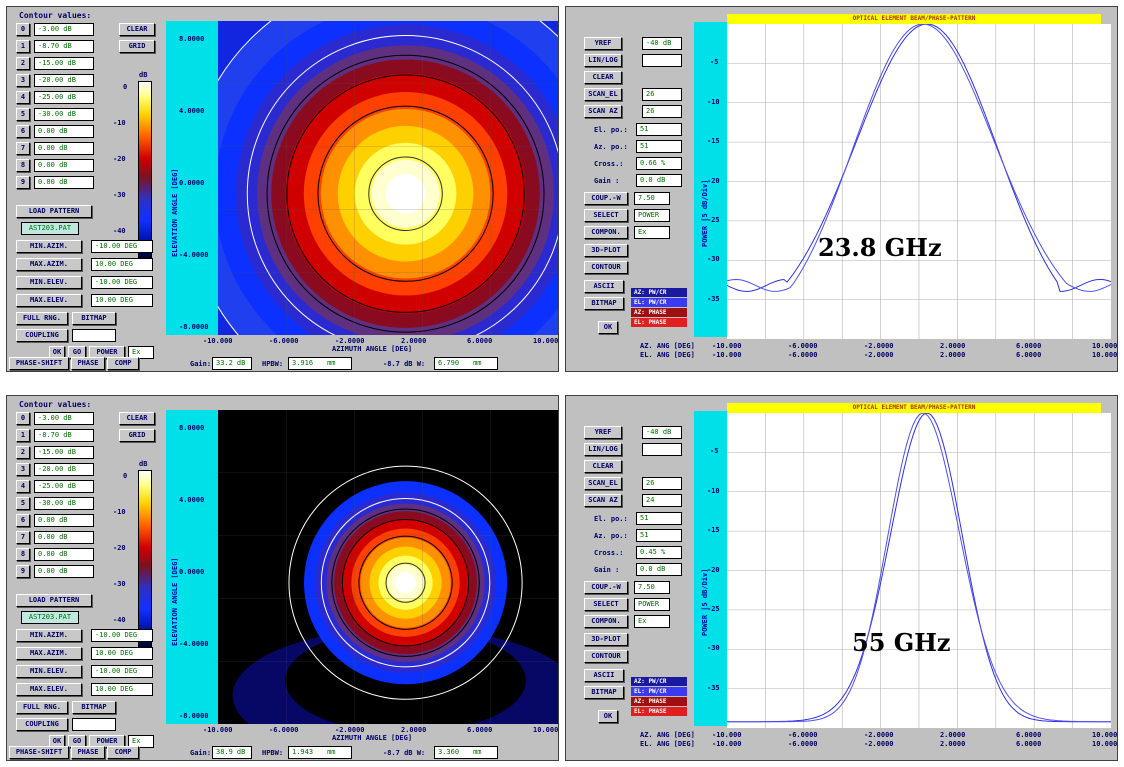 This screenshot has width=1124, height=767. Describe the element at coordinates (659, 552) in the screenshot. I see `cross-field: 0.45 %` at that location.